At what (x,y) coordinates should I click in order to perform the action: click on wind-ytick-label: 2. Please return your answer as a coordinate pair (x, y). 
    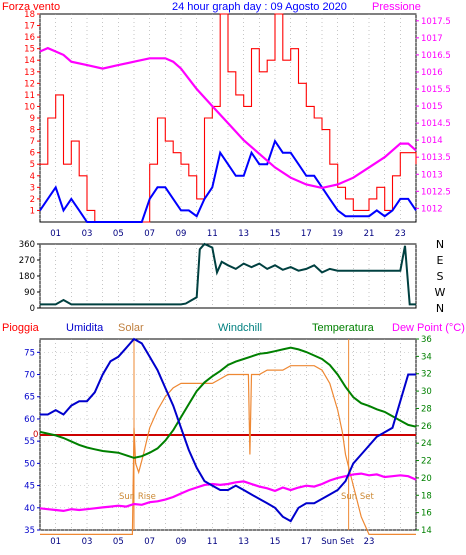
    Looking at the image, I should click on (32, 200).